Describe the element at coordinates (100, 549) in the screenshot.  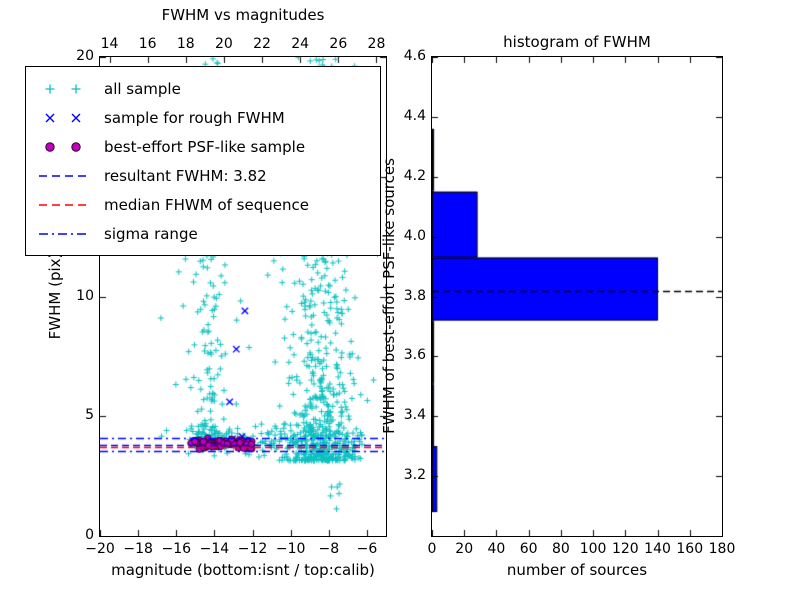
I see `left-x-tick-label: −20` at that location.